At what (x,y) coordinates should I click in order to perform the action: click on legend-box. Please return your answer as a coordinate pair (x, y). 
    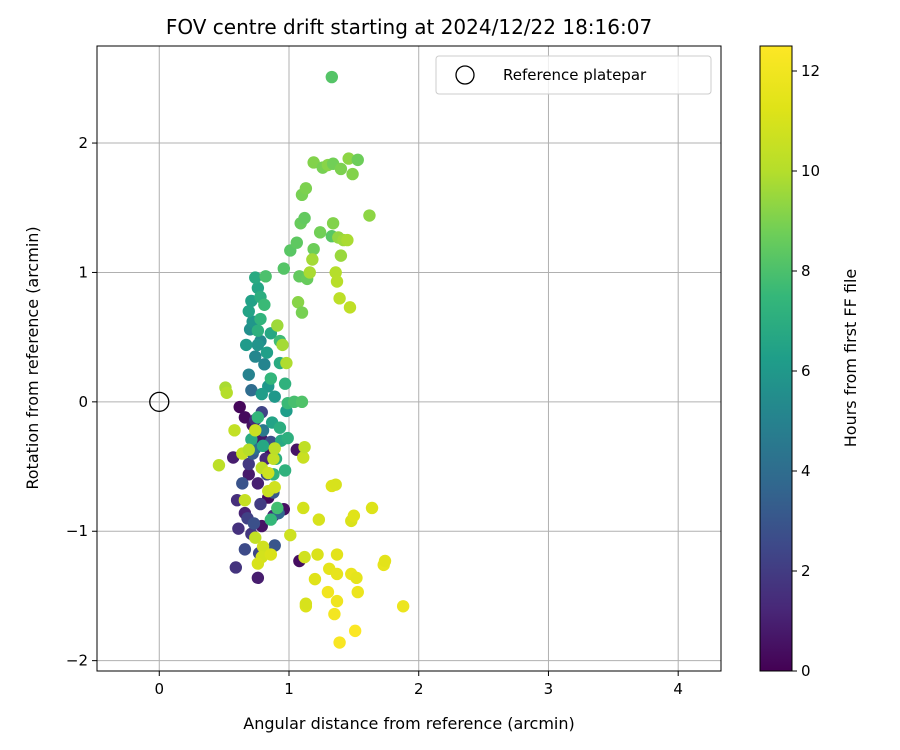
    Looking at the image, I should click on (573, 75).